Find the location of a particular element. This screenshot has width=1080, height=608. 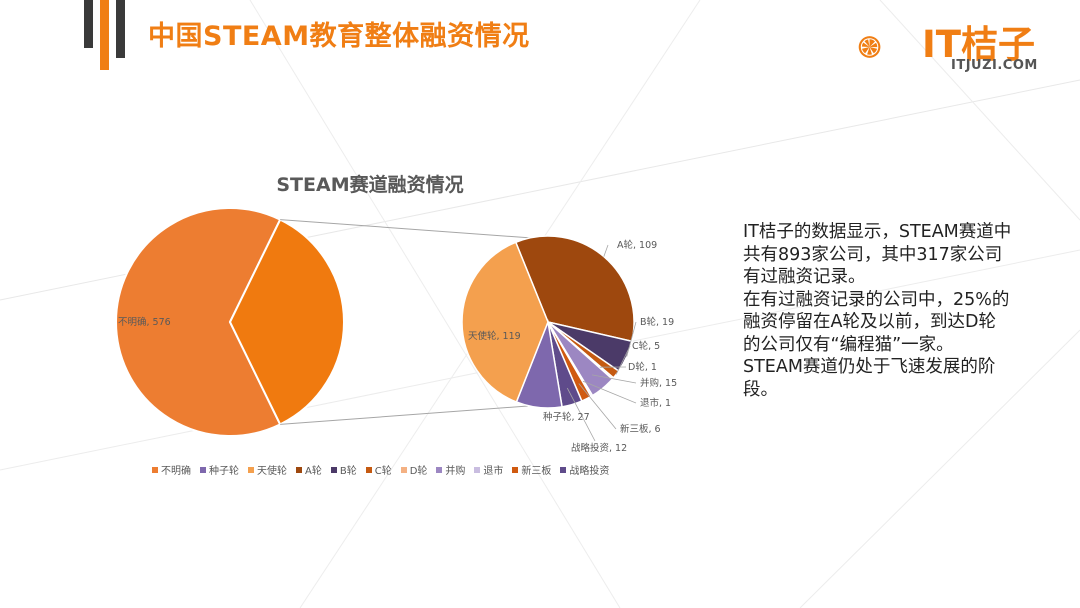

logo-subtext: ITJUZI.COM is located at coordinates (994, 65).